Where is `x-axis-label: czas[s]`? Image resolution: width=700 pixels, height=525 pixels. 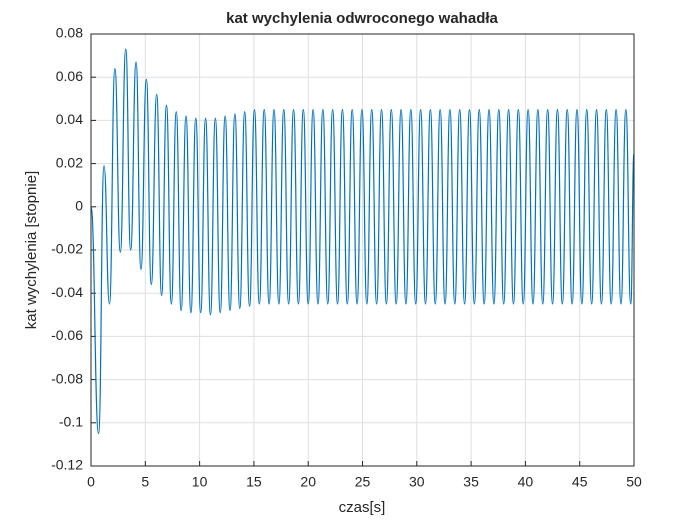 x-axis-label: czas[s] is located at coordinates (362, 507).